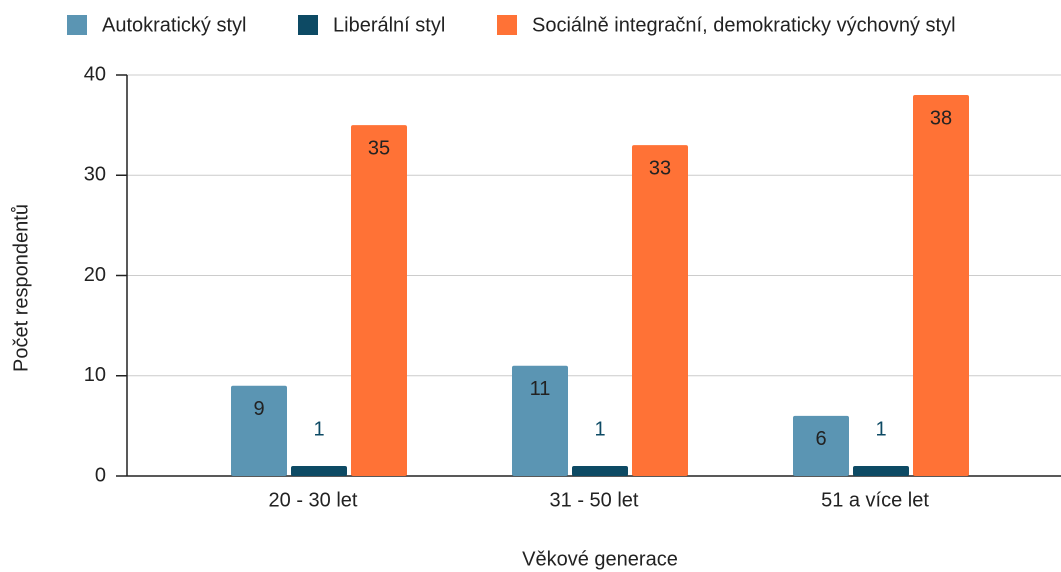  I want to click on data-label: 38, so click(941, 118).